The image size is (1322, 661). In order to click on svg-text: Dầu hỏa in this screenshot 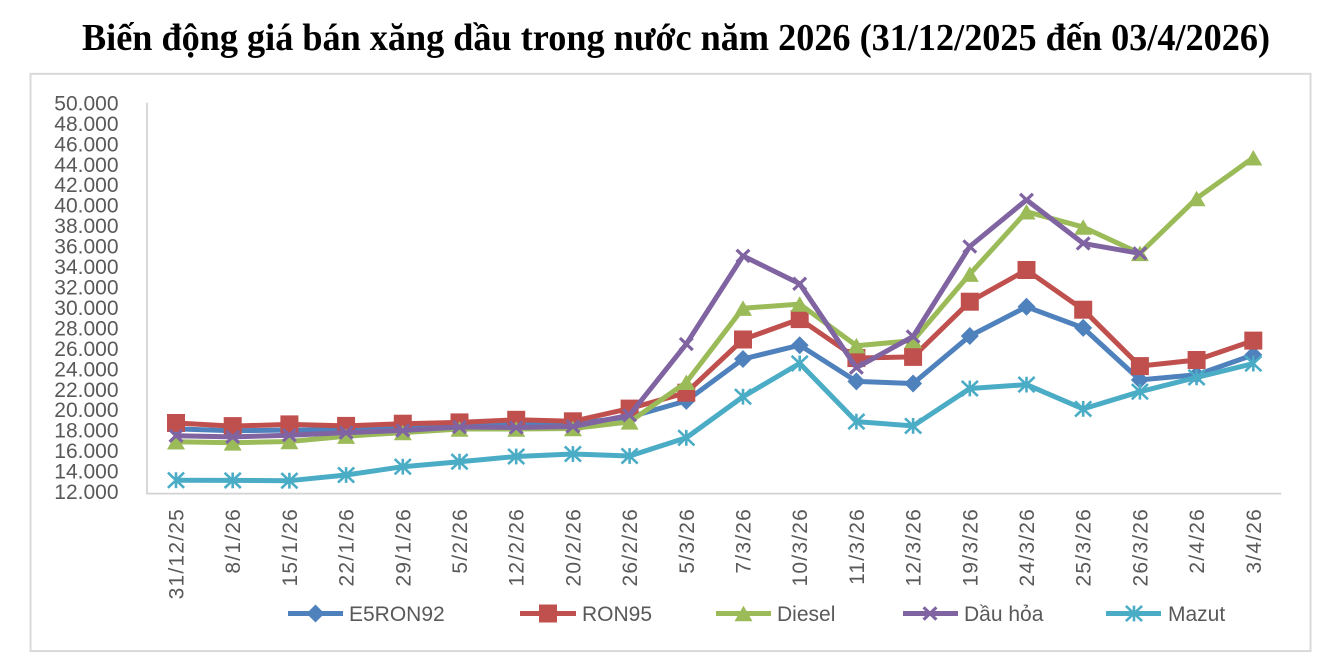, I will do `click(1004, 614)`.